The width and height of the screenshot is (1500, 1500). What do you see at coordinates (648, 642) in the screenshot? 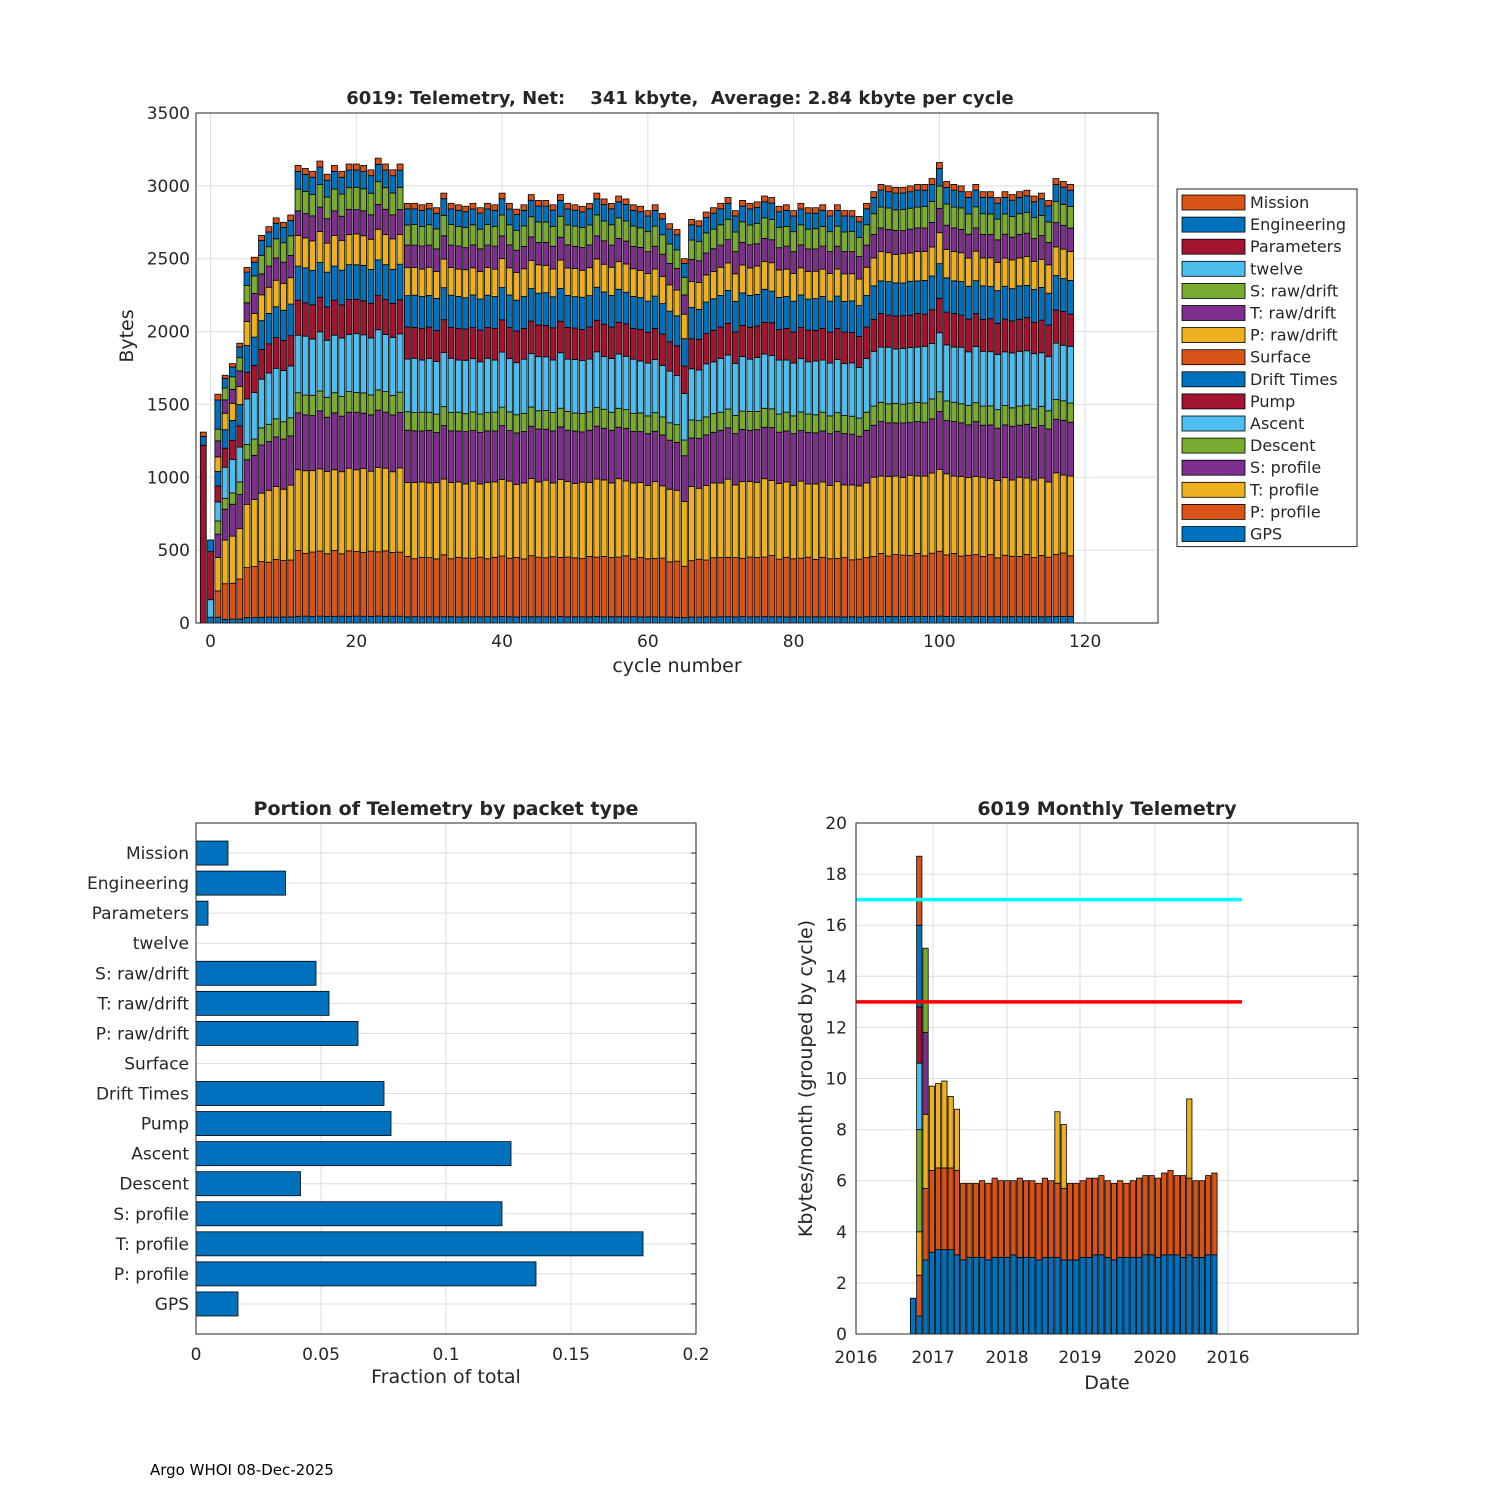
I see `x-tick-label: 60` at bounding box center [648, 642].